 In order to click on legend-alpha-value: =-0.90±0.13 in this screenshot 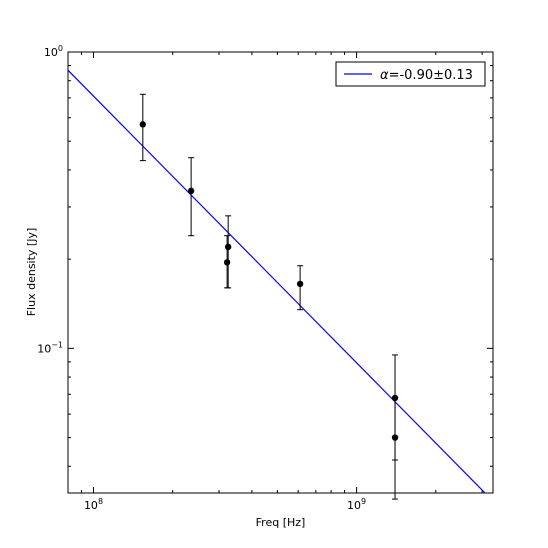, I will do `click(431, 75)`.